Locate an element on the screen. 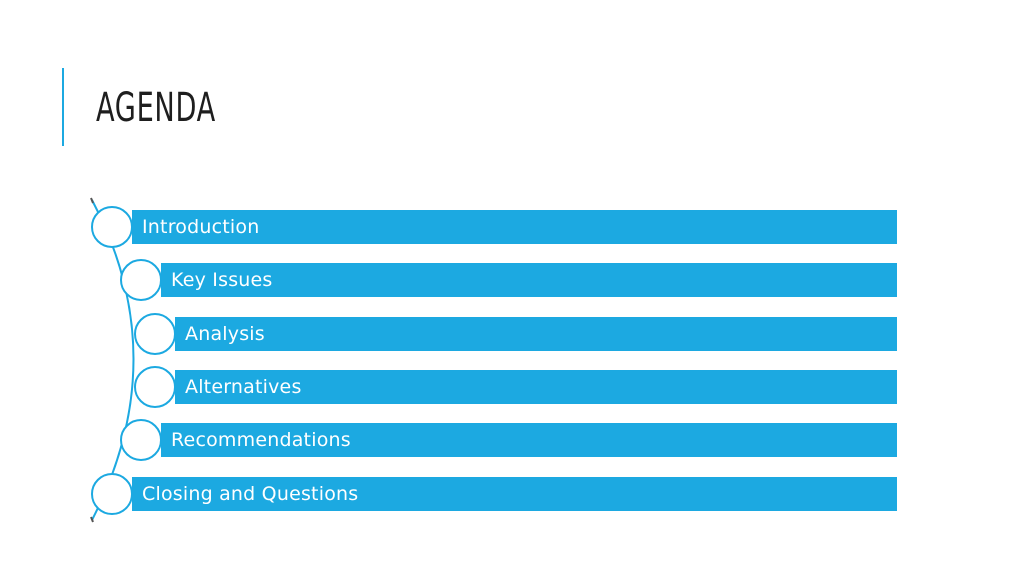  agenda-item-label: Analysis is located at coordinates (225, 334).